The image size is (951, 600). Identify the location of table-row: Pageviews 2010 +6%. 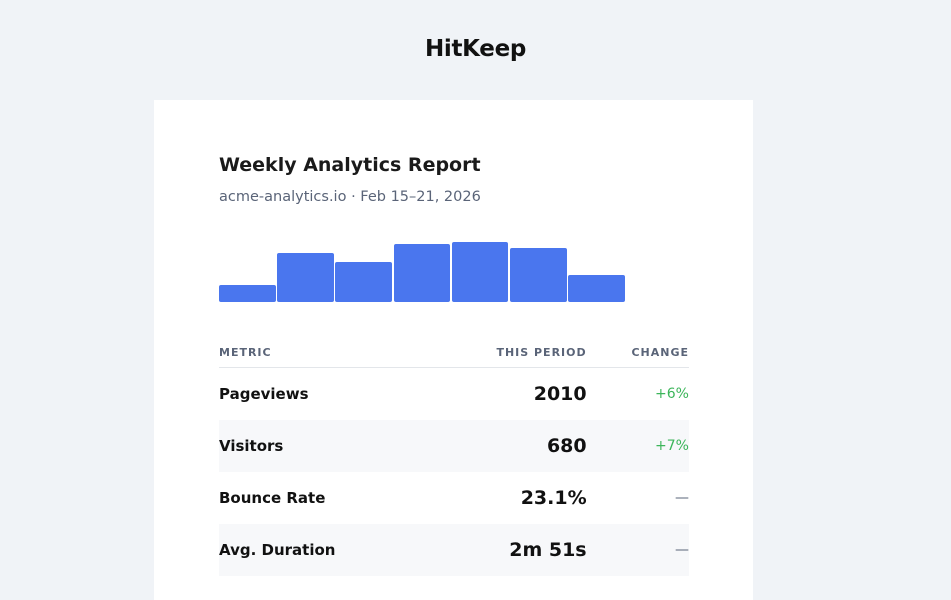
(454, 394).